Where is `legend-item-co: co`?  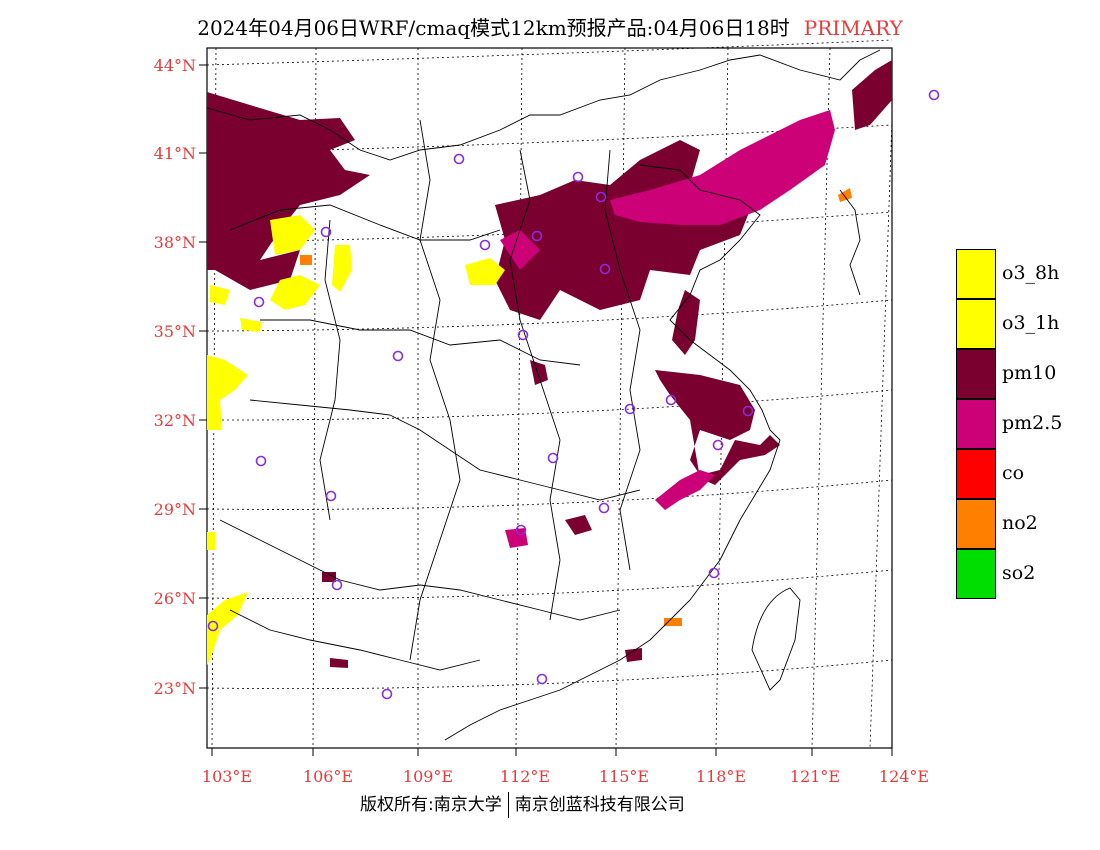 legend-item-co: co is located at coordinates (1026, 474).